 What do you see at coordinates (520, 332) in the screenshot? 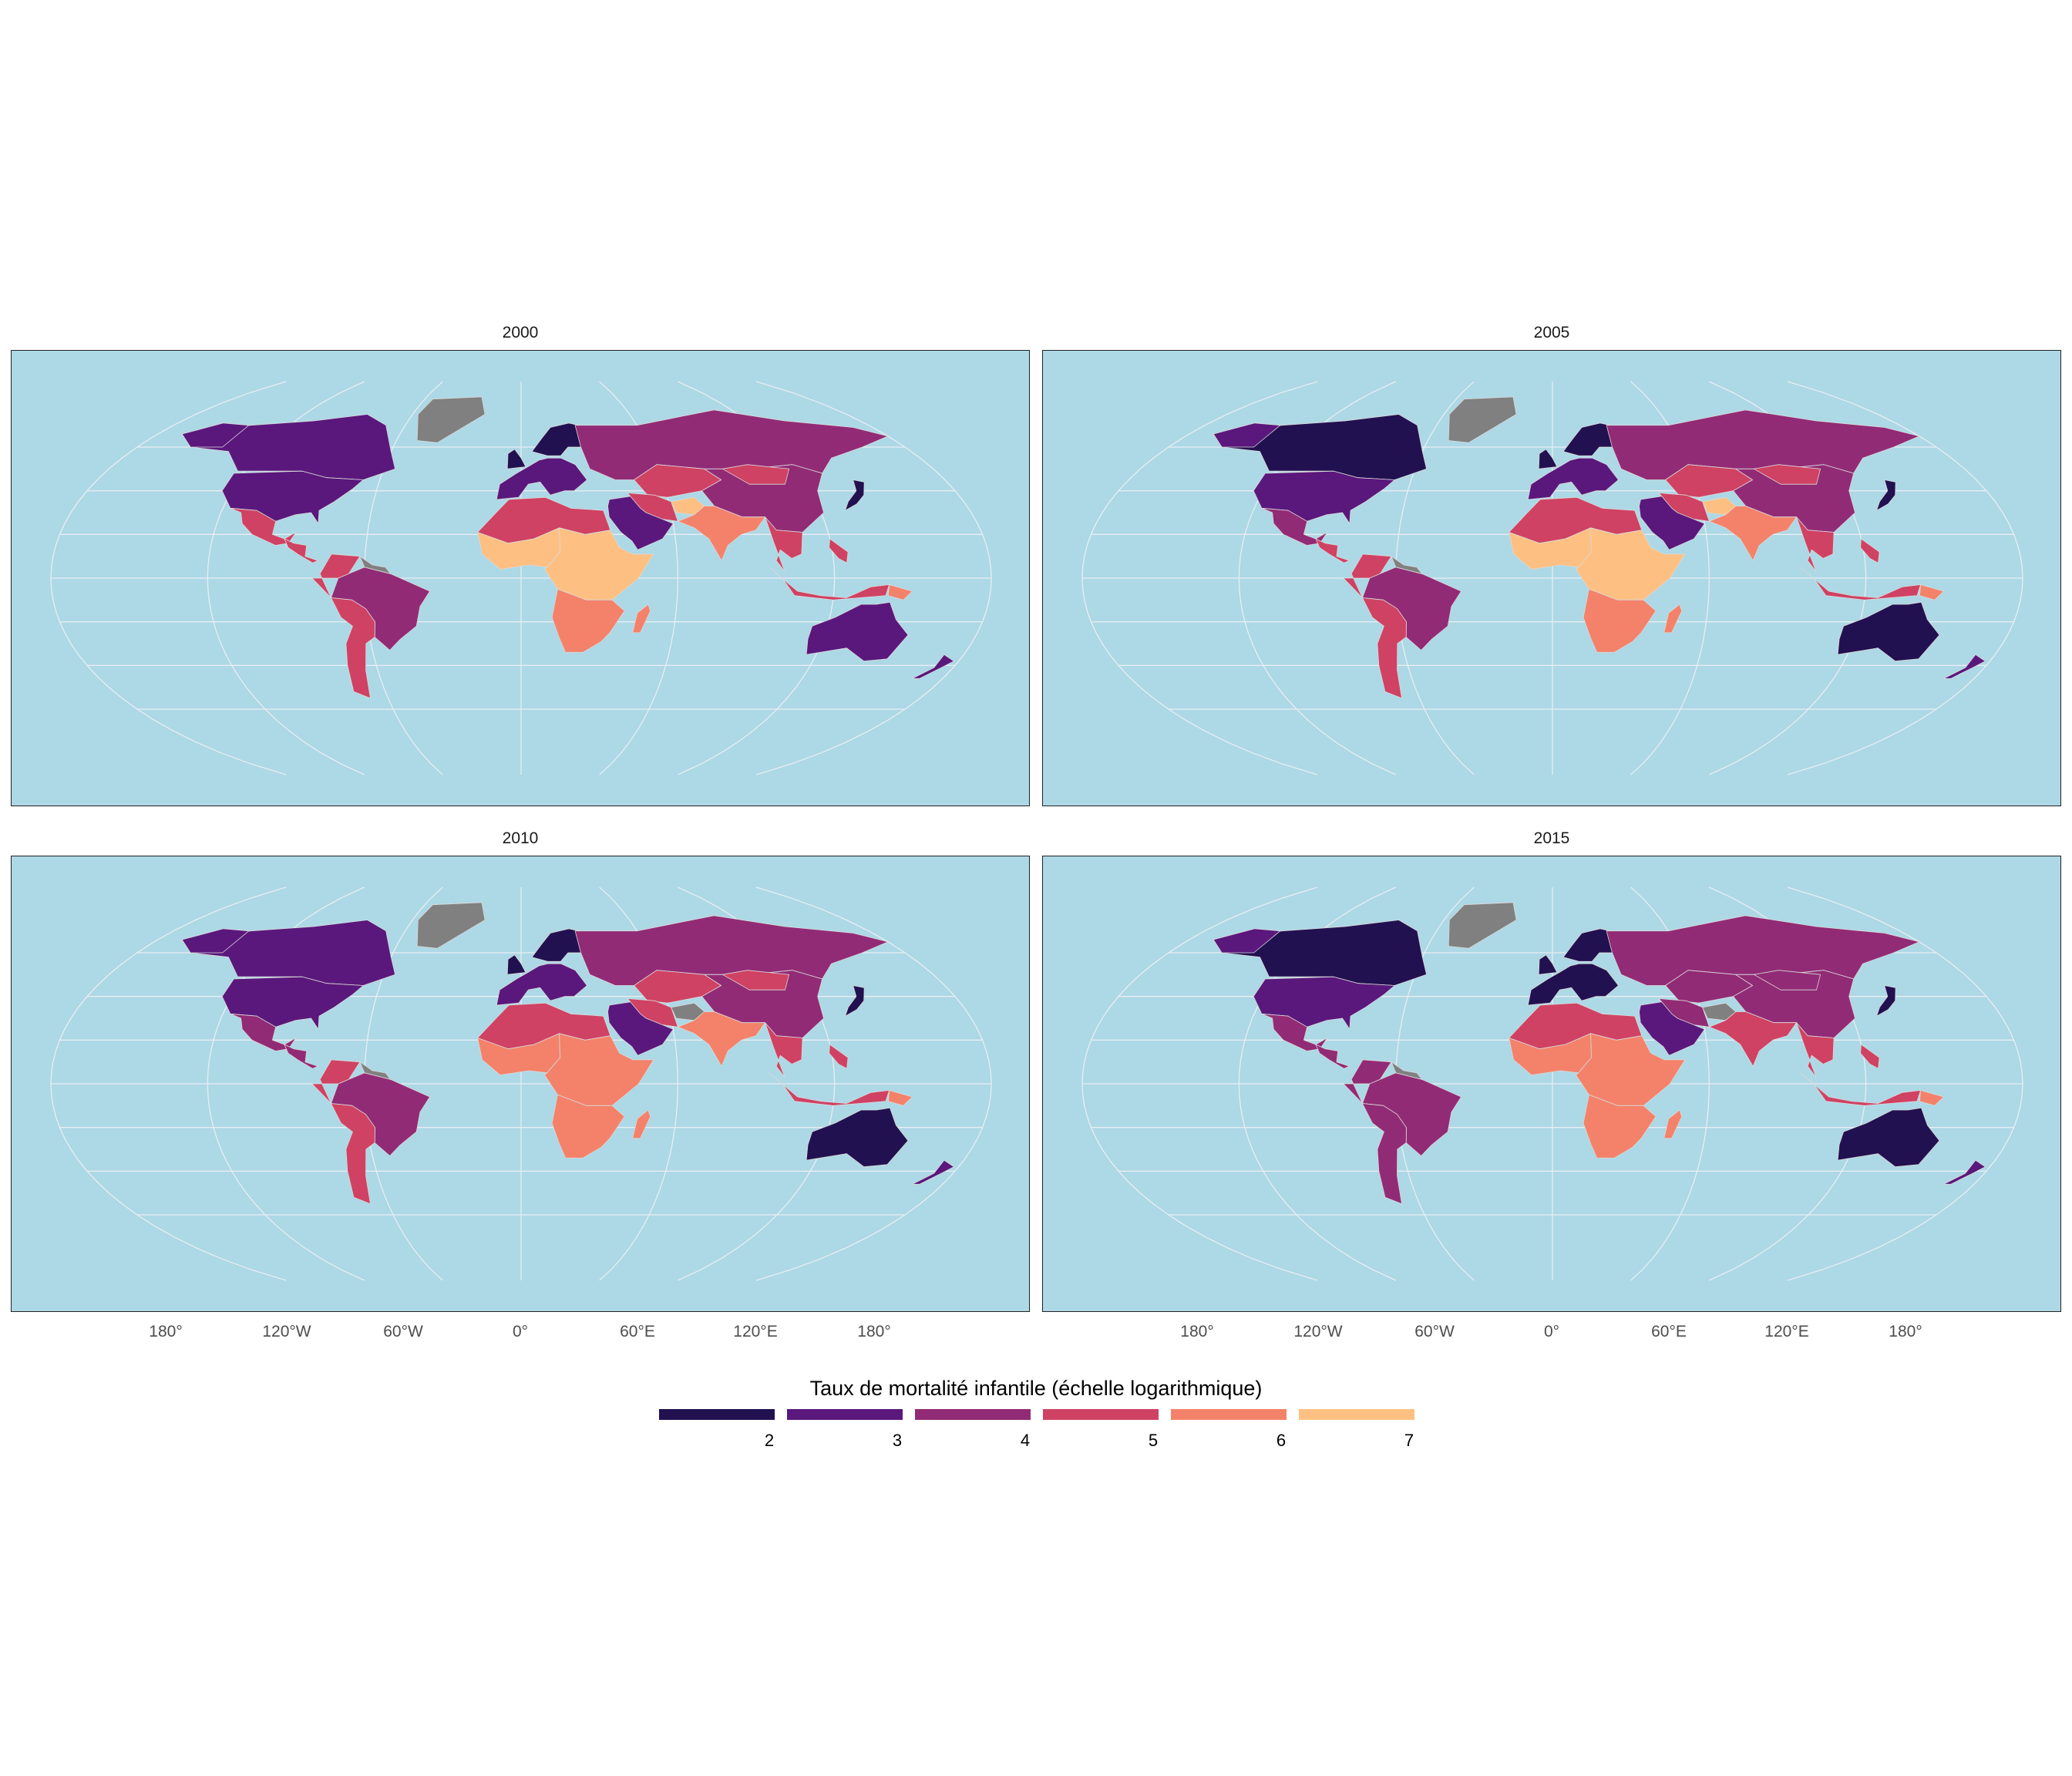
I see `panel-title-2000: 2000` at bounding box center [520, 332].